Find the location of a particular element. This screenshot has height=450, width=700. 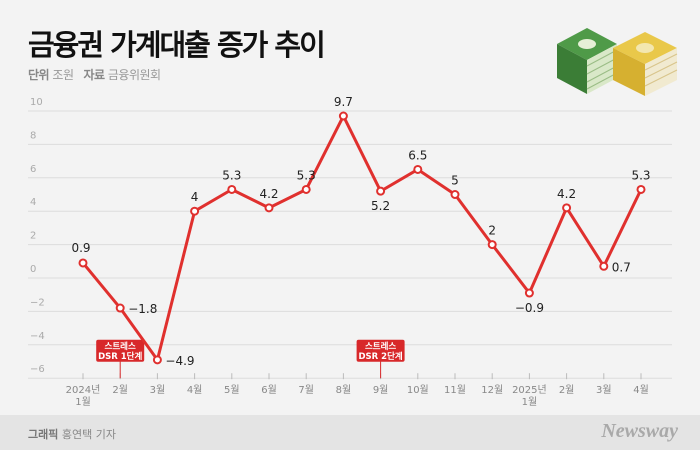

y-tick-label: −2 is located at coordinates (37, 302).